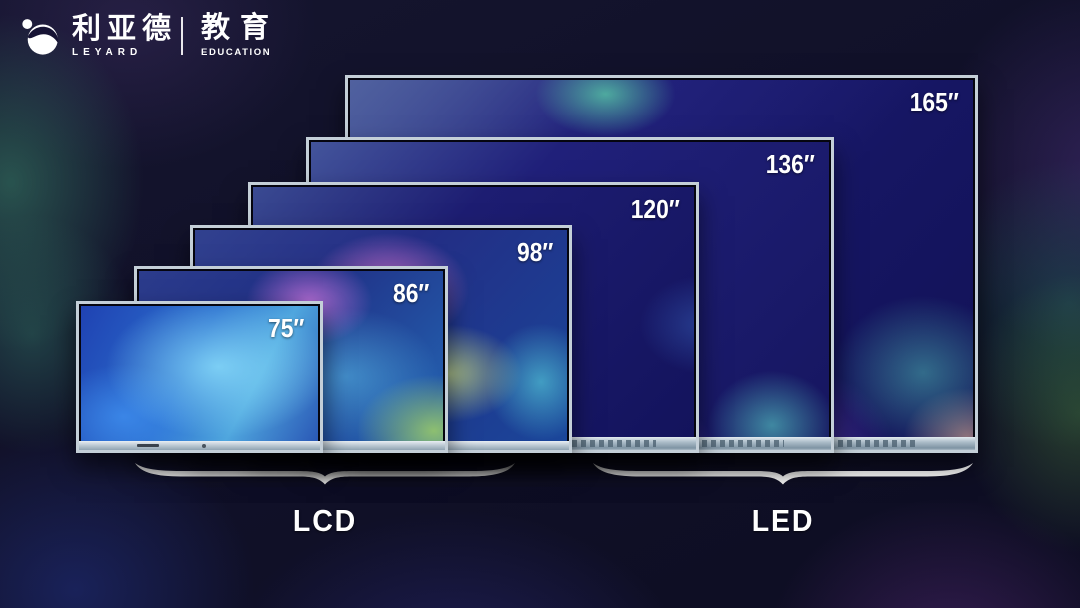 This screenshot has width=1080, height=608. I want to click on brand-name-cn: 利亚德, so click(125, 28).